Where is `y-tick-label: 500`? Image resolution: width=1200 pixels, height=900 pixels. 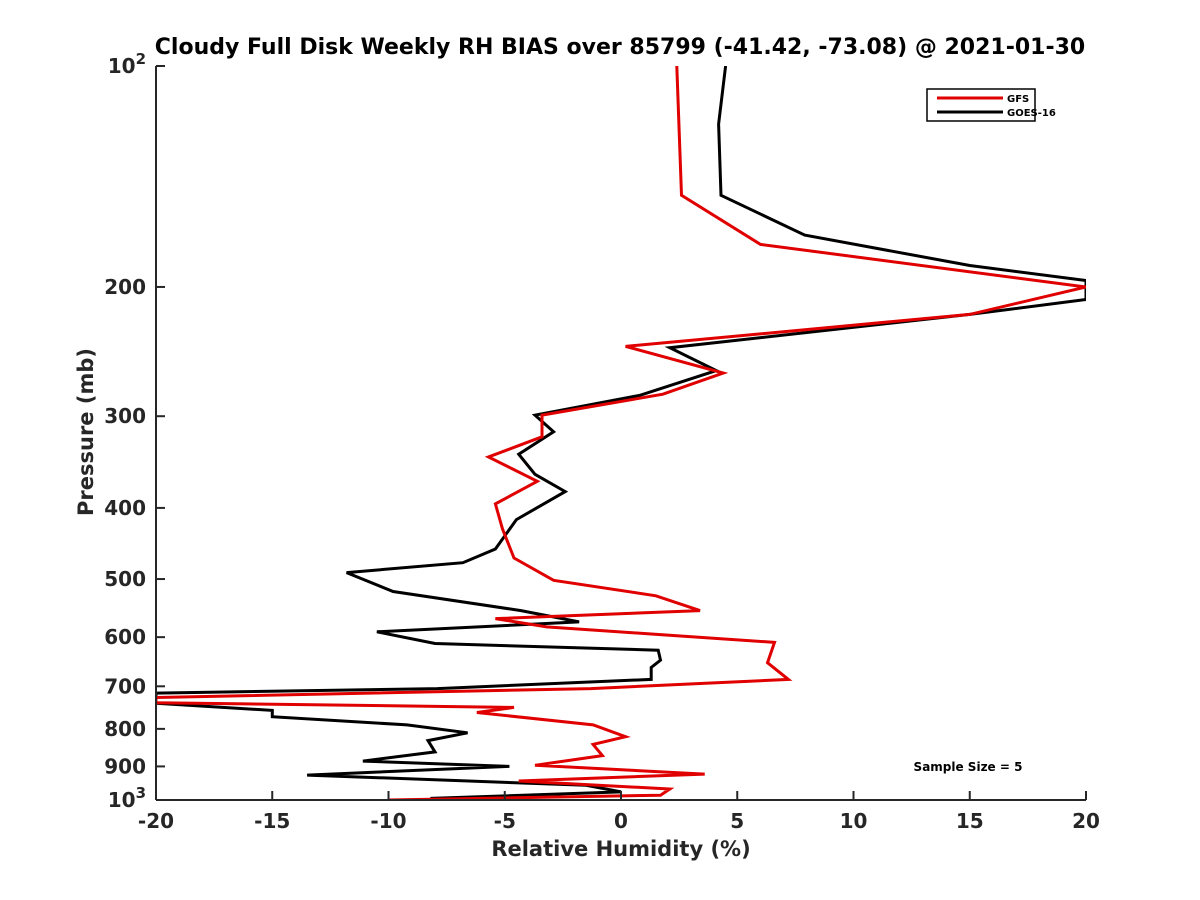 y-tick-label: 500 is located at coordinates (125, 579).